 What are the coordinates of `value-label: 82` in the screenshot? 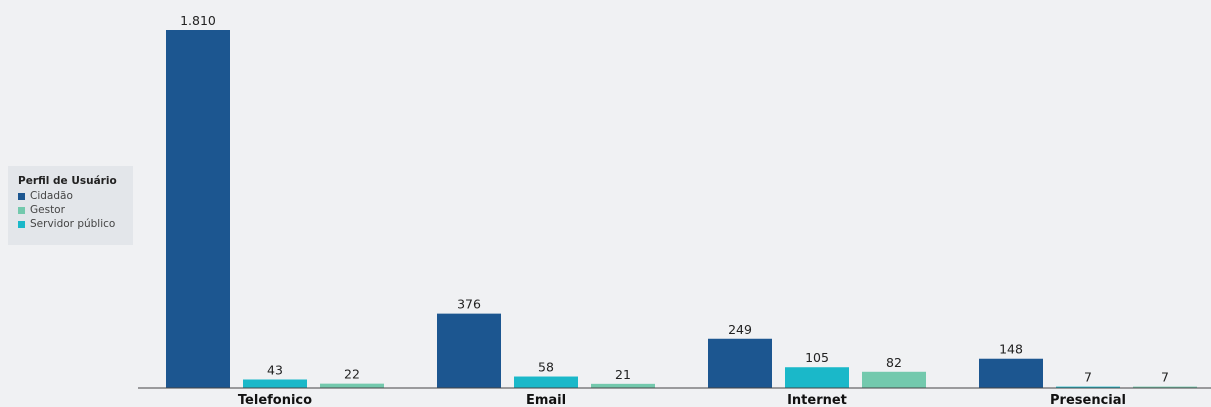 It's located at (894, 362).